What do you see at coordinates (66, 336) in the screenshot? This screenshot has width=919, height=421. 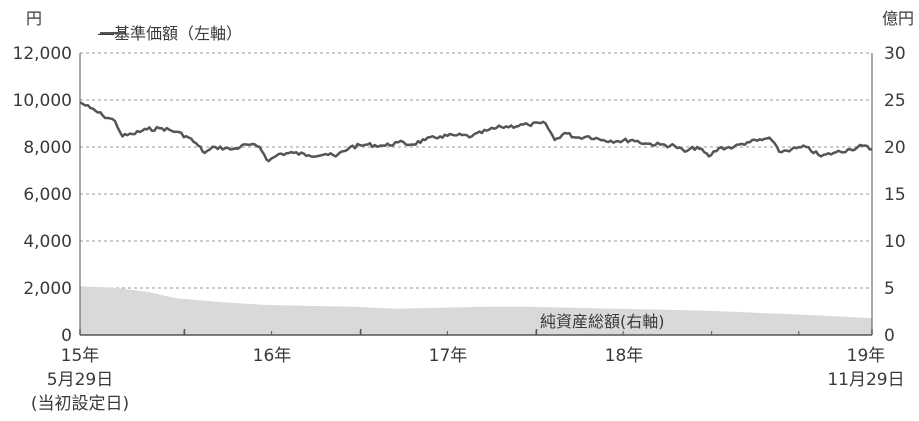 I see `left-tick-label: 0` at bounding box center [66, 336].